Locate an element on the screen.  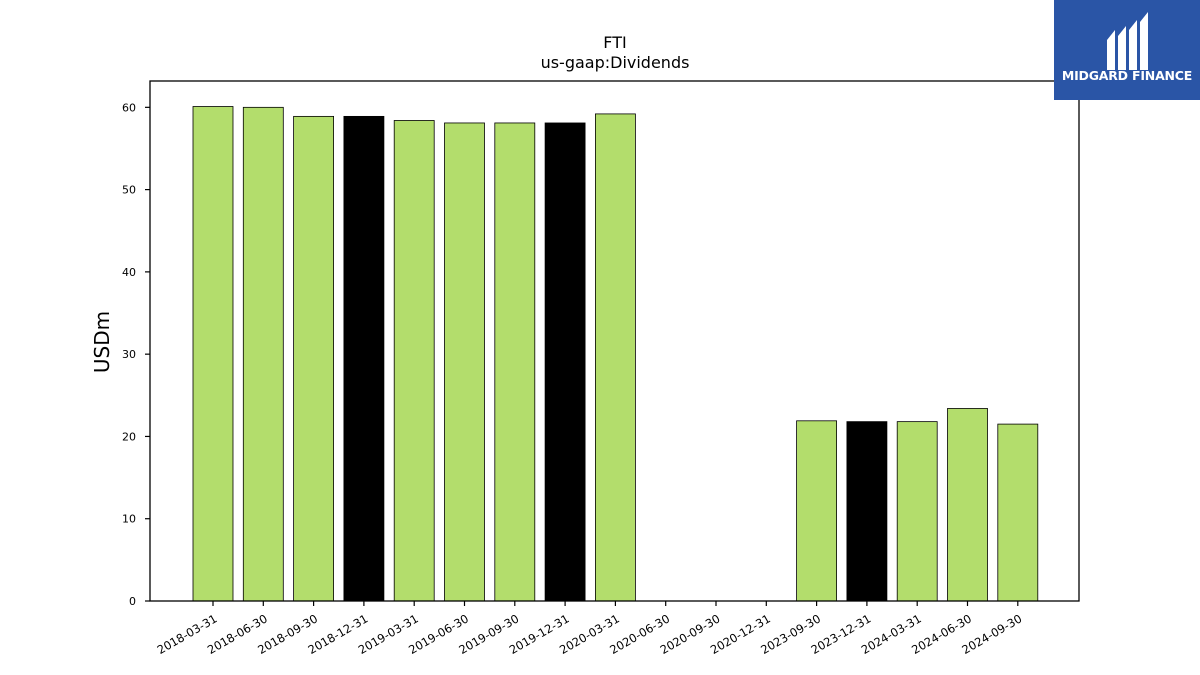
y-tick-label: 30 is located at coordinates (129, 354).